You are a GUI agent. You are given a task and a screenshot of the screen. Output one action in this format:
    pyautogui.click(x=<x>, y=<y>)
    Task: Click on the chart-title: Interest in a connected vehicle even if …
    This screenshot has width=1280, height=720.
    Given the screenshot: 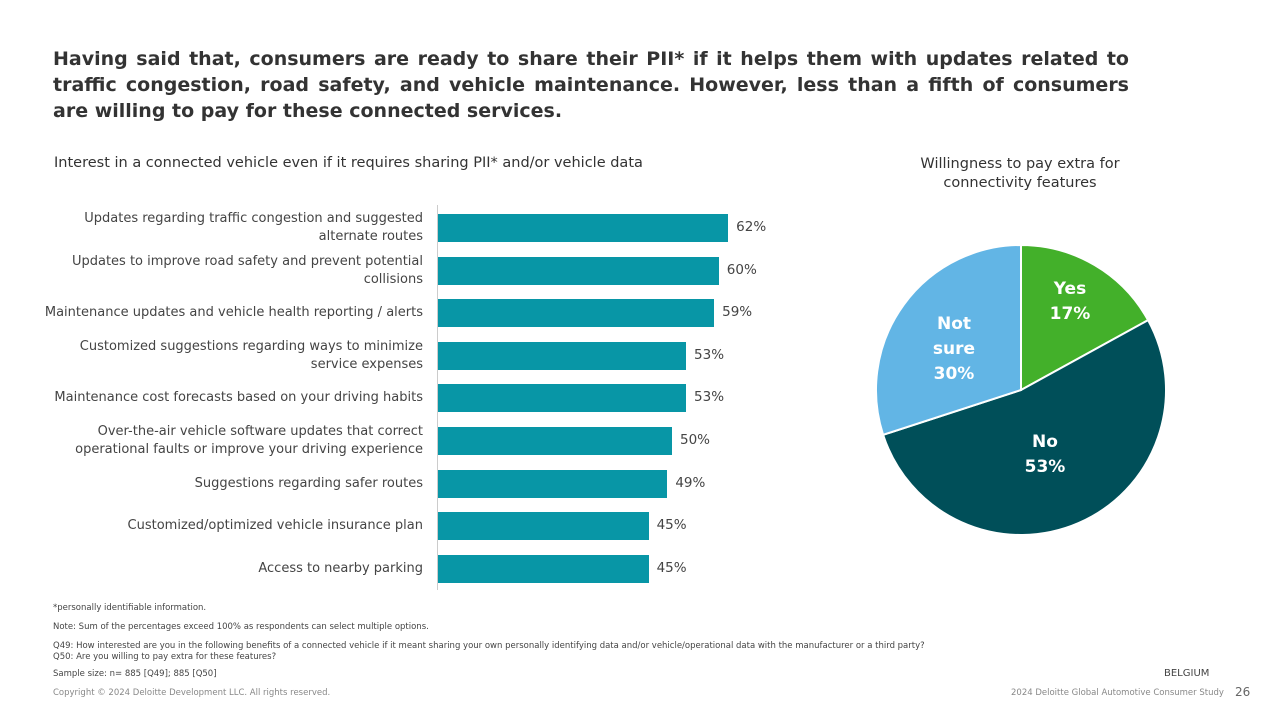 What is the action you would take?
    pyautogui.click(x=348, y=163)
    